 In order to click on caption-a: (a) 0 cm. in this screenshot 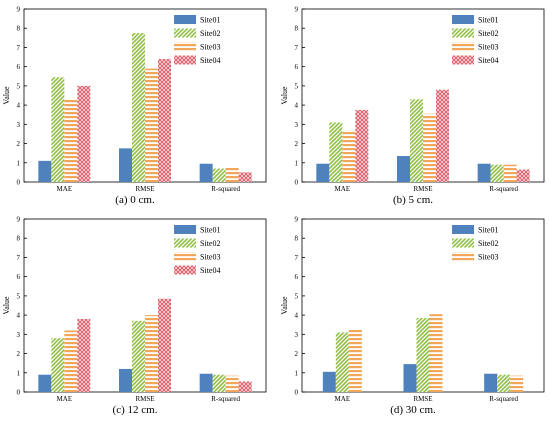, I will do `click(135, 200)`.